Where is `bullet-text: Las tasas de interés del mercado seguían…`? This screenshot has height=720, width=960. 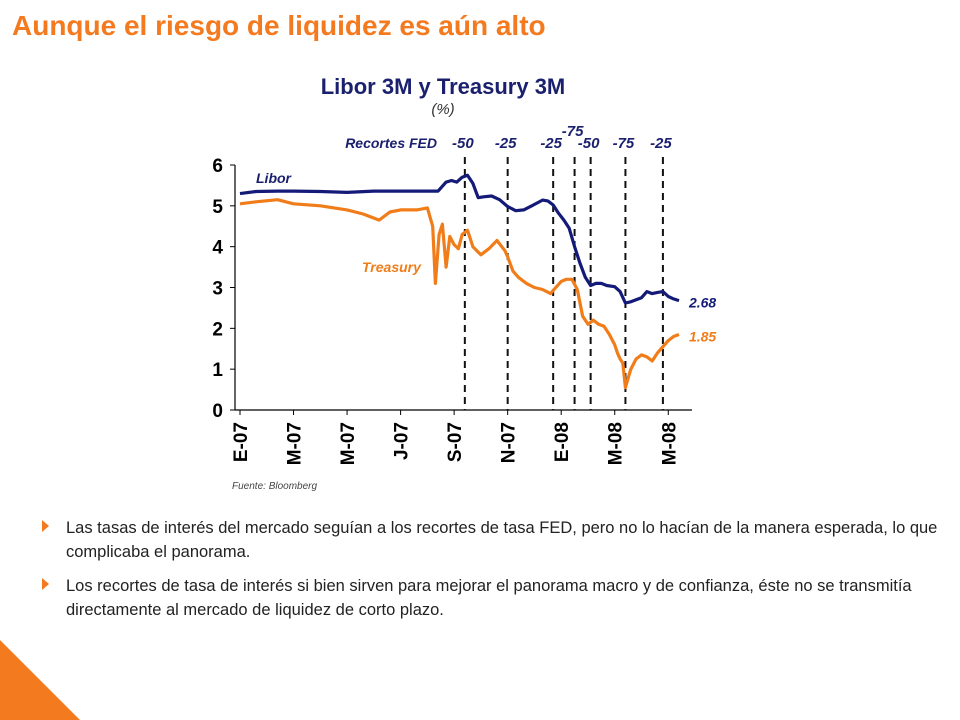 bullet-text: Las tasas de interés del mercado seguían… is located at coordinates (502, 540).